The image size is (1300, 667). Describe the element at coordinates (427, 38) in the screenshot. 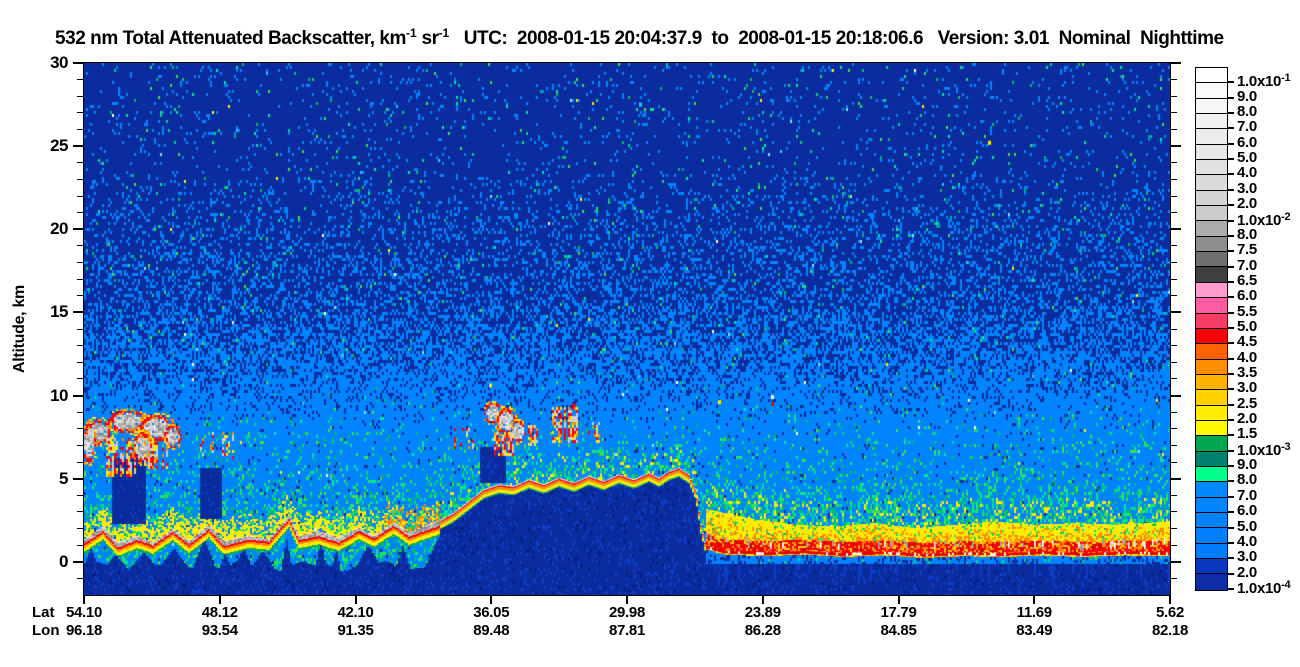

I see `title-unit-sr: sr` at that location.